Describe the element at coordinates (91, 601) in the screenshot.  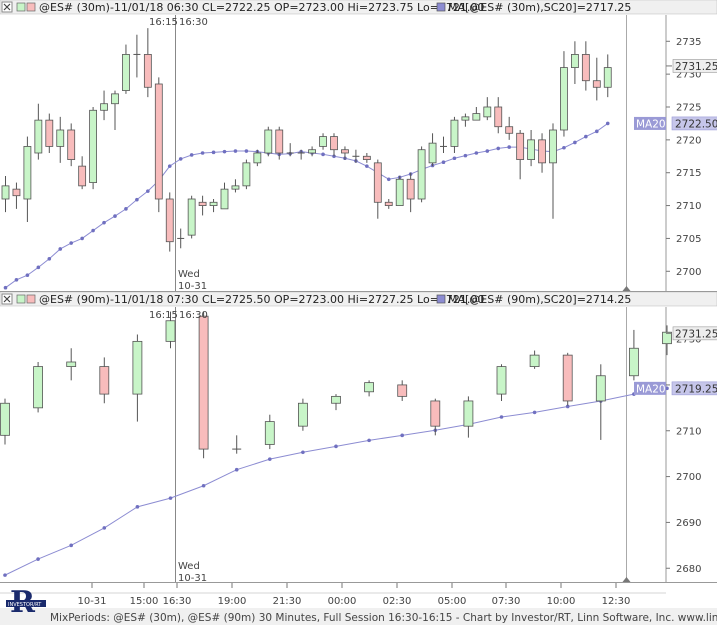
I see `time-tick-label: 10-31` at that location.